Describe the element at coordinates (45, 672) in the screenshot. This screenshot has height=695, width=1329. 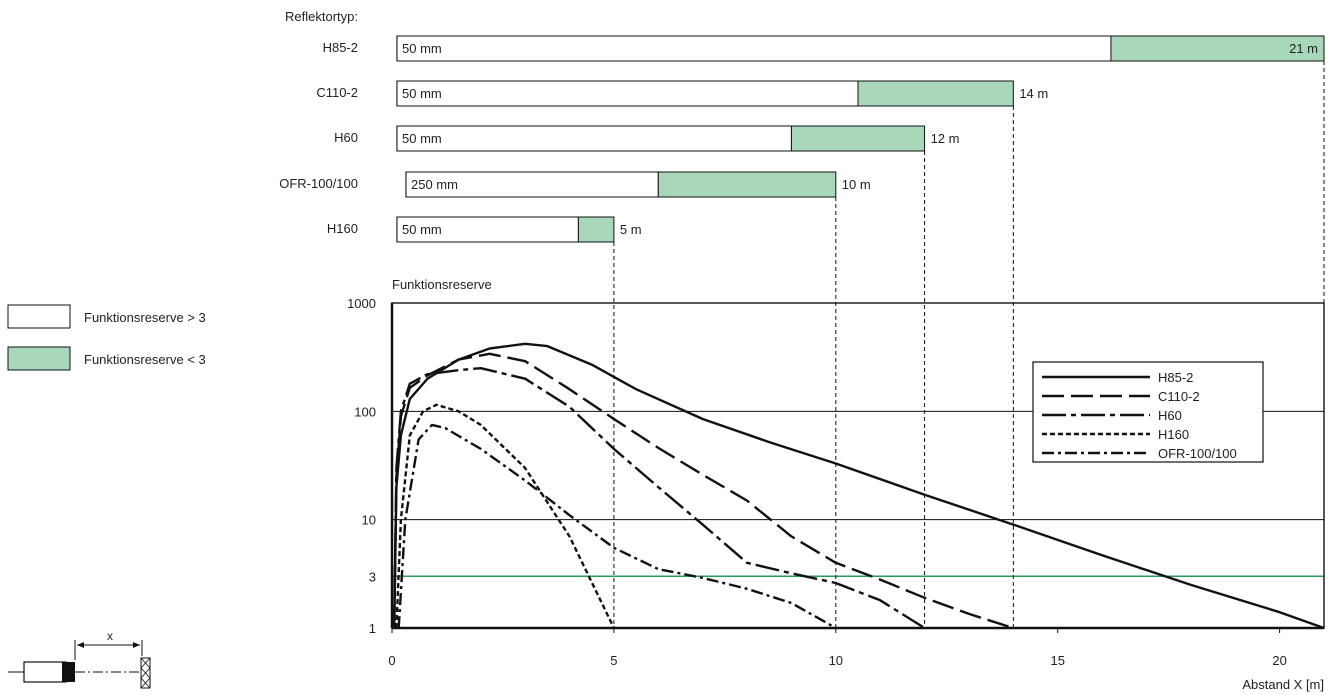
I see `sketch-sensor-body` at that location.